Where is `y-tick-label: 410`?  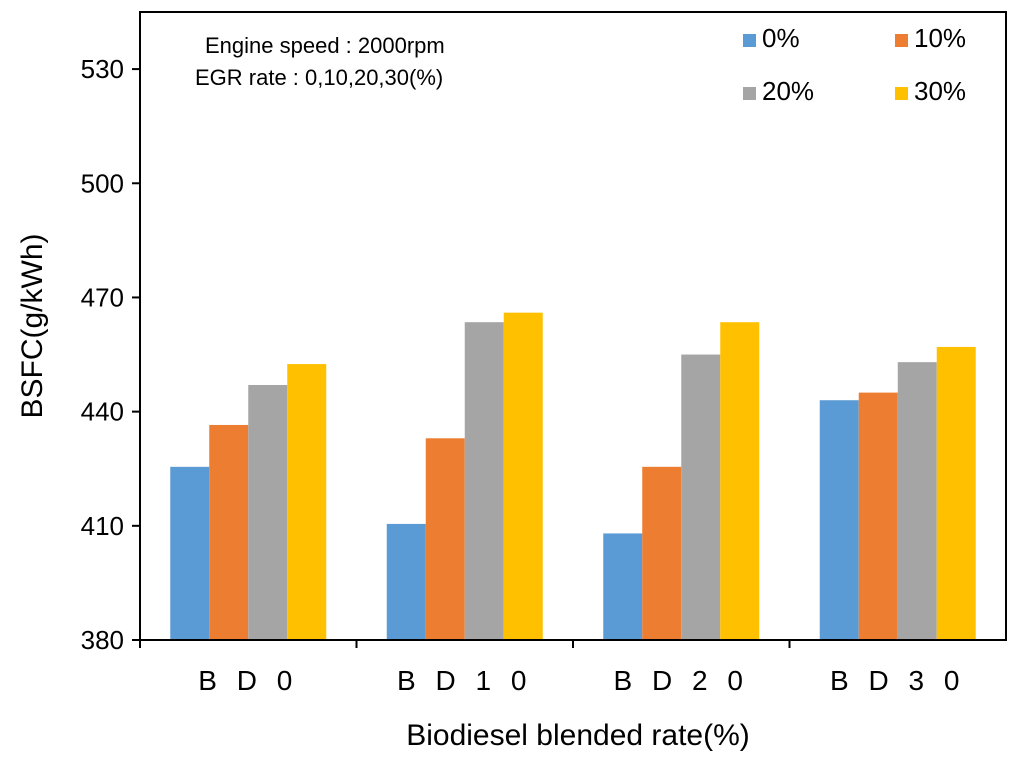
y-tick-label: 410 is located at coordinates (102, 526).